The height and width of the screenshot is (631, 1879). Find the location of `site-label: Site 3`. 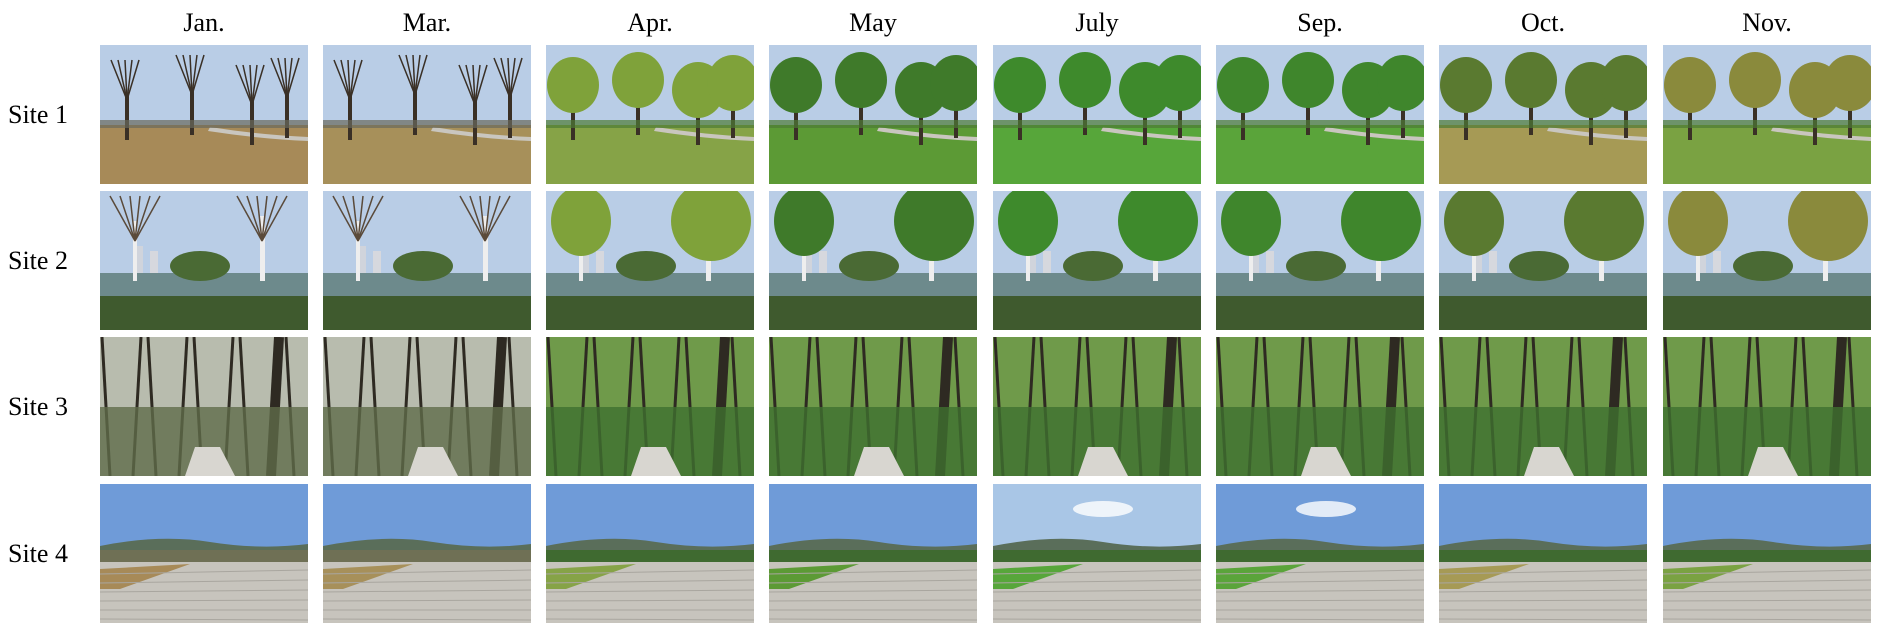

site-label: Site 3 is located at coordinates (38, 406).